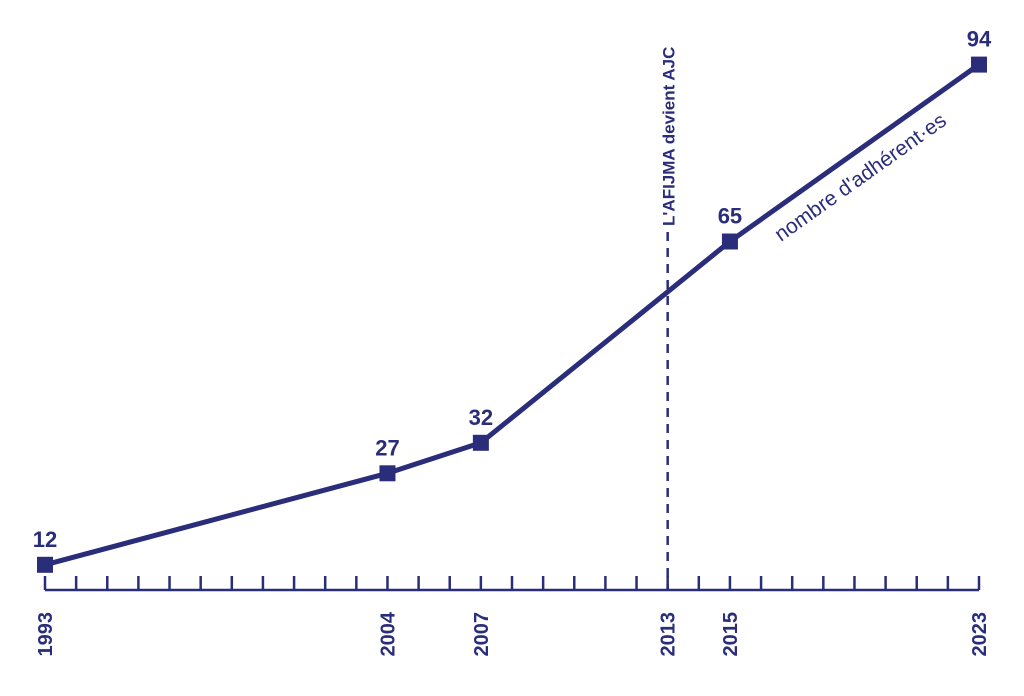 This screenshot has width=1024, height=696. I want to click on x-tick-label: 2004, so click(388, 633).